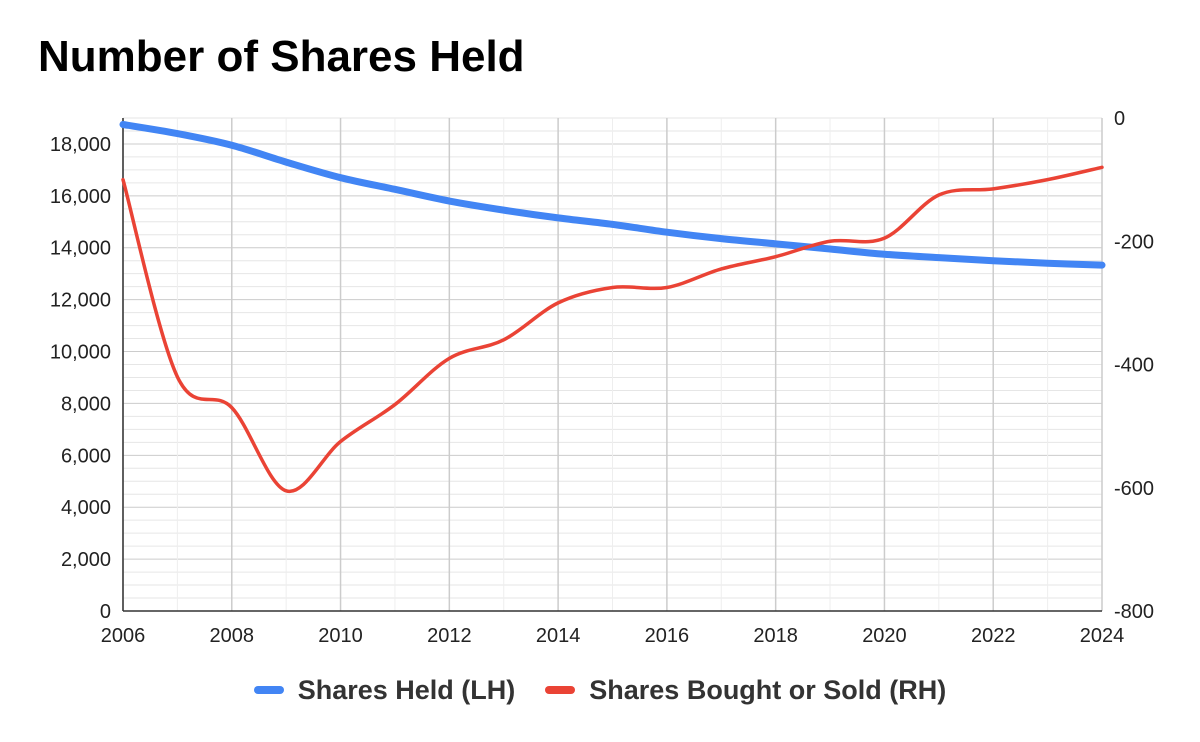 Image resolution: width=1200 pixels, height=742 pixels. What do you see at coordinates (993, 636) in the screenshot?
I see `x-tick-label: 2022` at bounding box center [993, 636].